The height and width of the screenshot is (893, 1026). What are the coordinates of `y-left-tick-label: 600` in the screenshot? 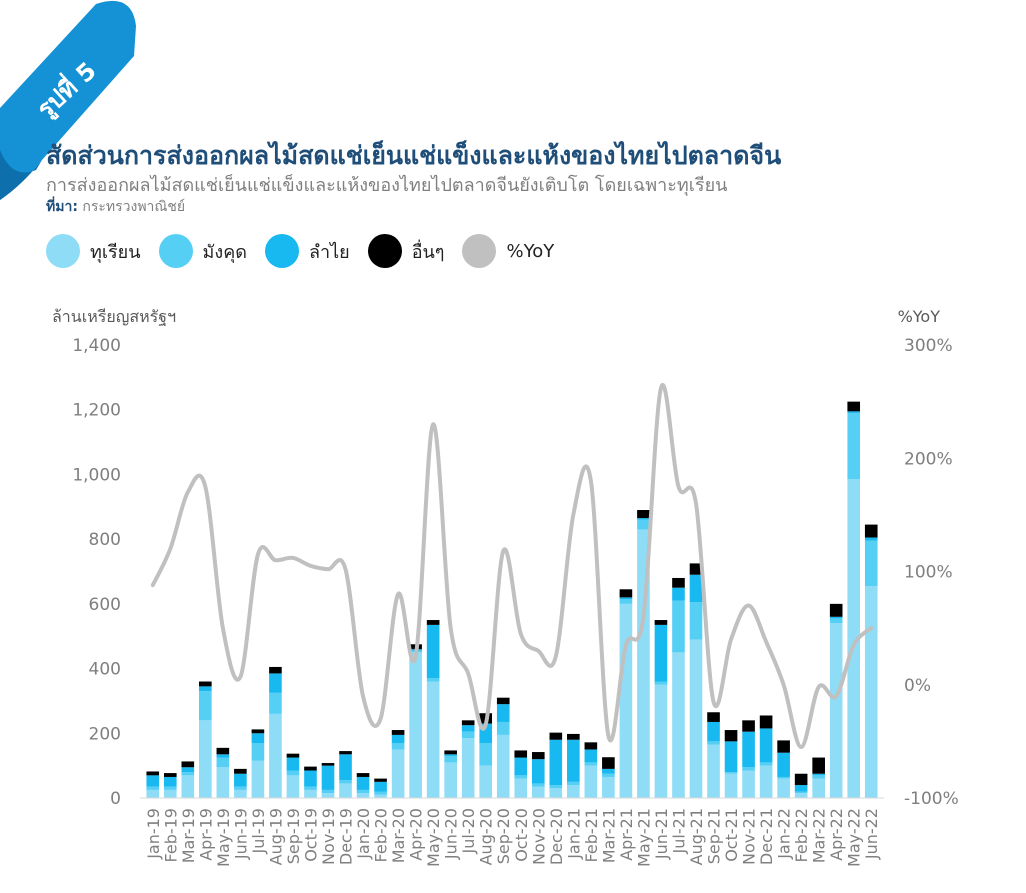 It's located at (105, 605).